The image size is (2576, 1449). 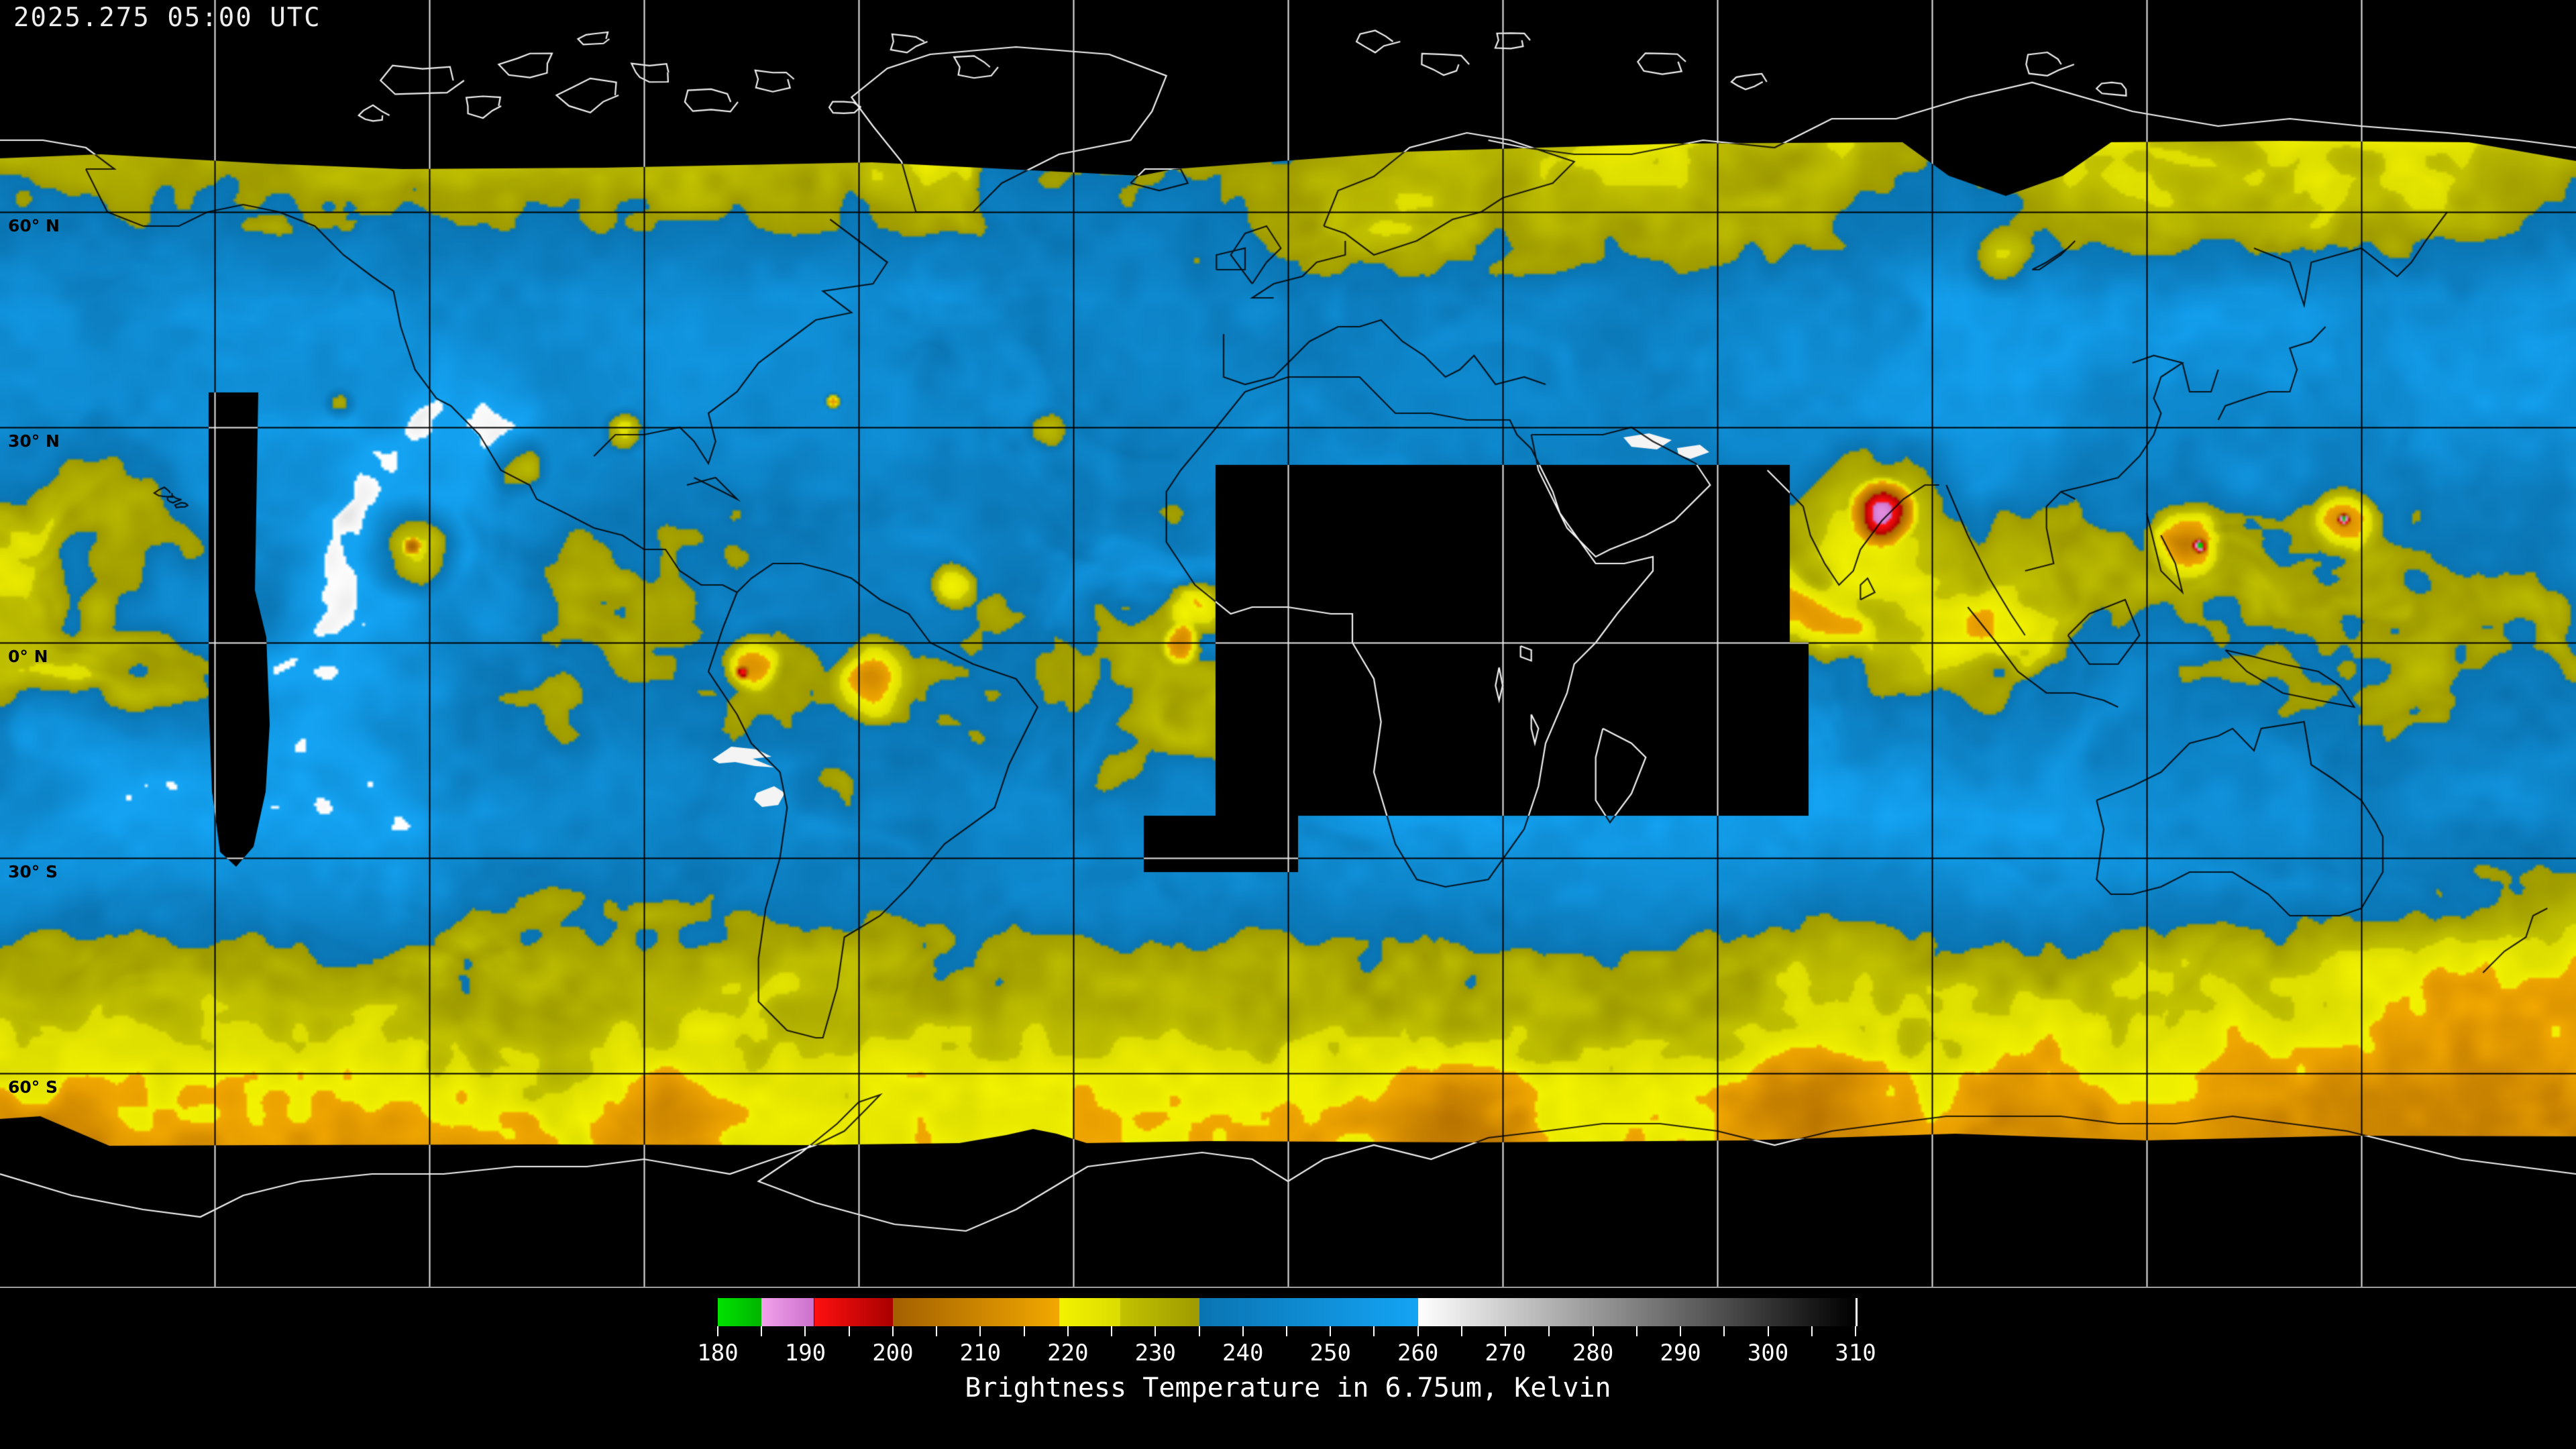 What do you see at coordinates (167, 18) in the screenshot?
I see `timestamp: 2025.275 05:00 UTC` at bounding box center [167, 18].